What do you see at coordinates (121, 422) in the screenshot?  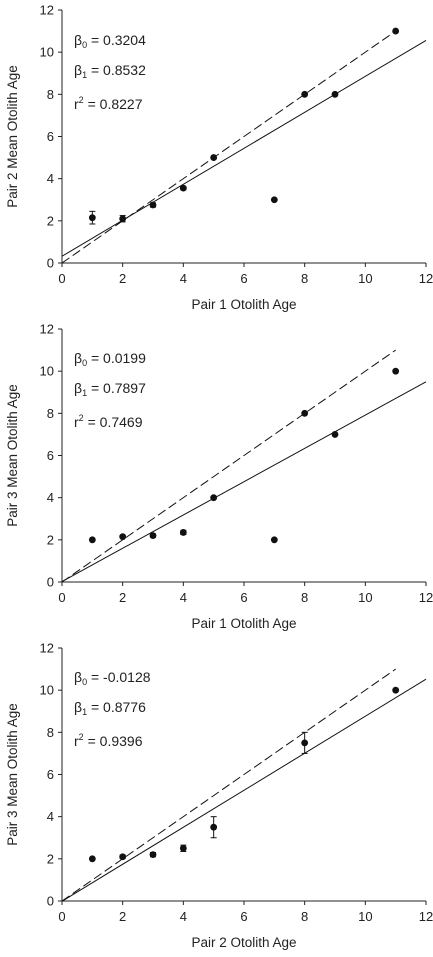 I see `r2-value: 0.7469` at bounding box center [121, 422].